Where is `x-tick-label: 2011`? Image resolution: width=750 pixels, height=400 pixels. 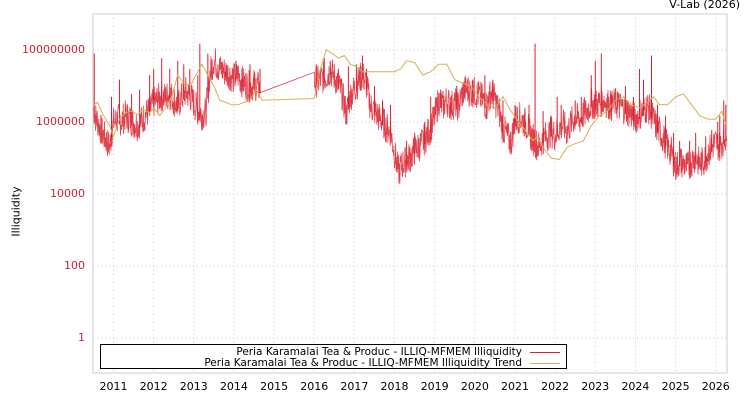 x-tick-label: 2011 is located at coordinates (113, 386).